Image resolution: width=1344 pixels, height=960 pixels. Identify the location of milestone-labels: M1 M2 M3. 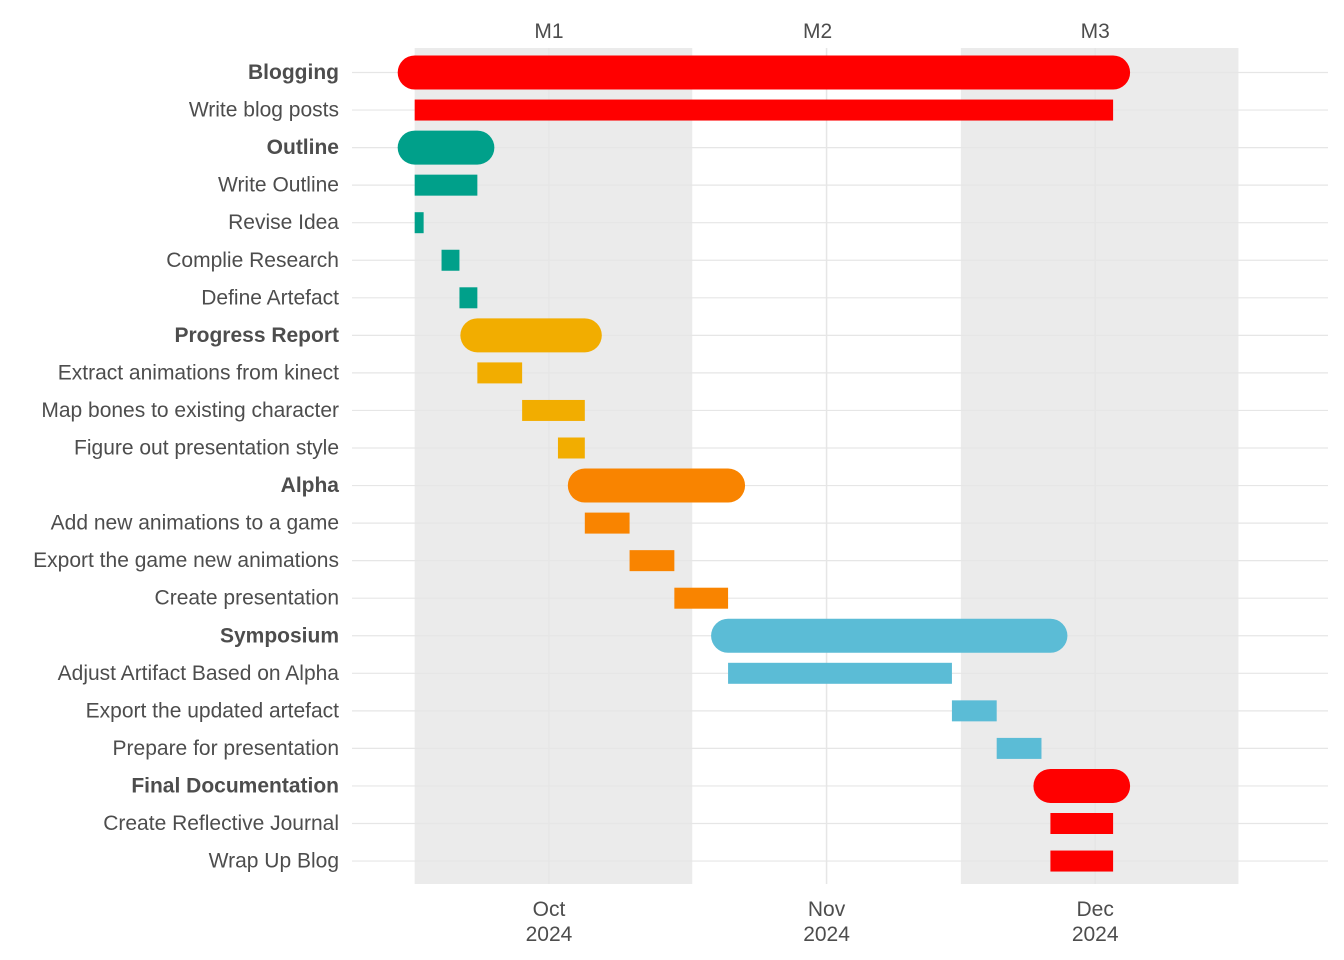
(821, 31).